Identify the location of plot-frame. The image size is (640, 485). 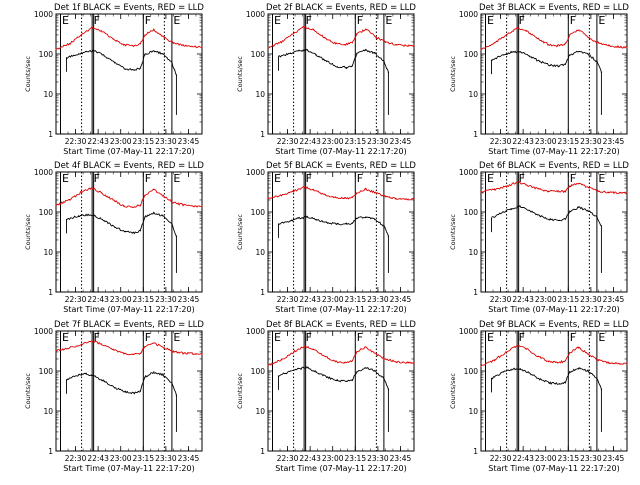
(554, 232).